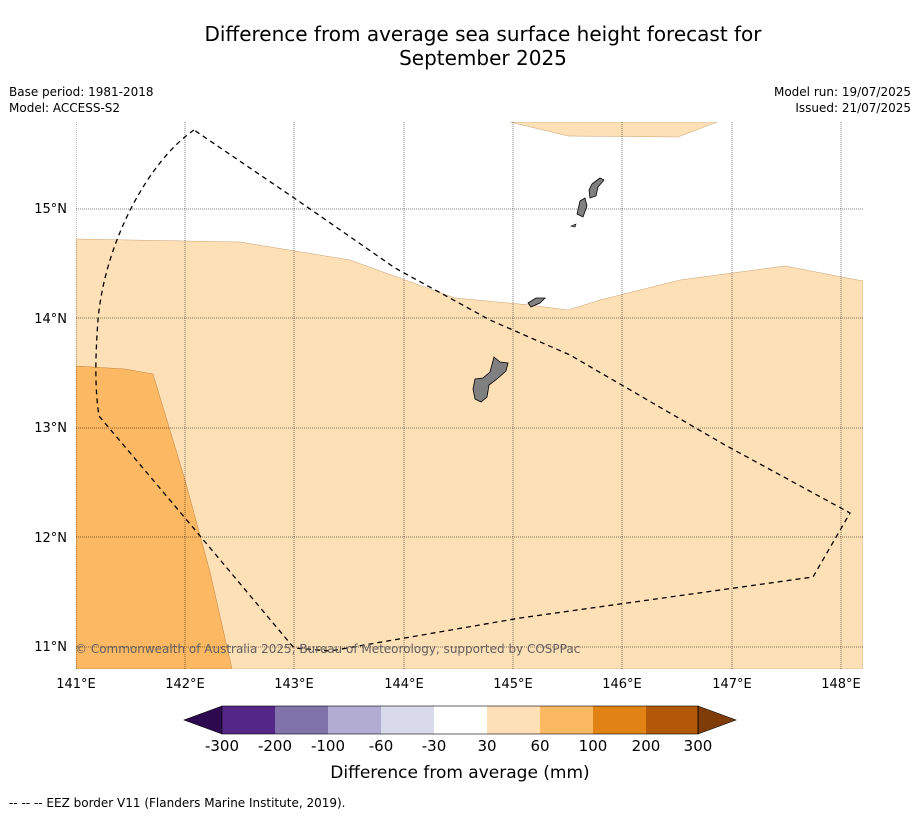  I want to click on colorbar-tick-label: -300, so click(222, 746).